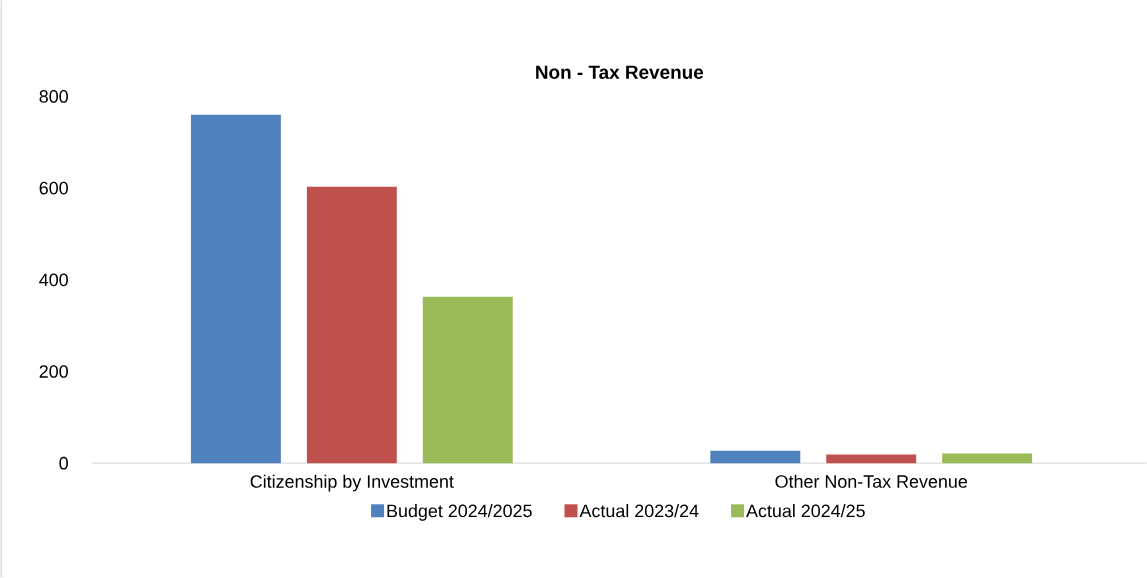 This screenshot has width=1147, height=578. What do you see at coordinates (53, 96) in the screenshot?
I see `y-tick-label: 800` at bounding box center [53, 96].